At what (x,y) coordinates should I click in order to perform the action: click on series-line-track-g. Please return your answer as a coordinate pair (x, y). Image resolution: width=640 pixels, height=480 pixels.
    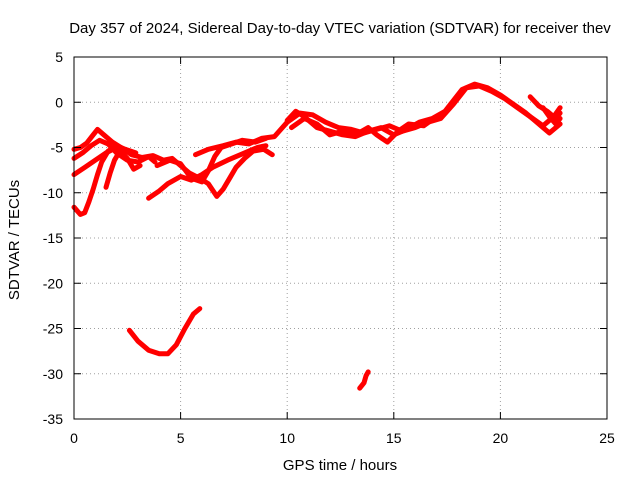
    Looking at the image, I should click on (211, 160).